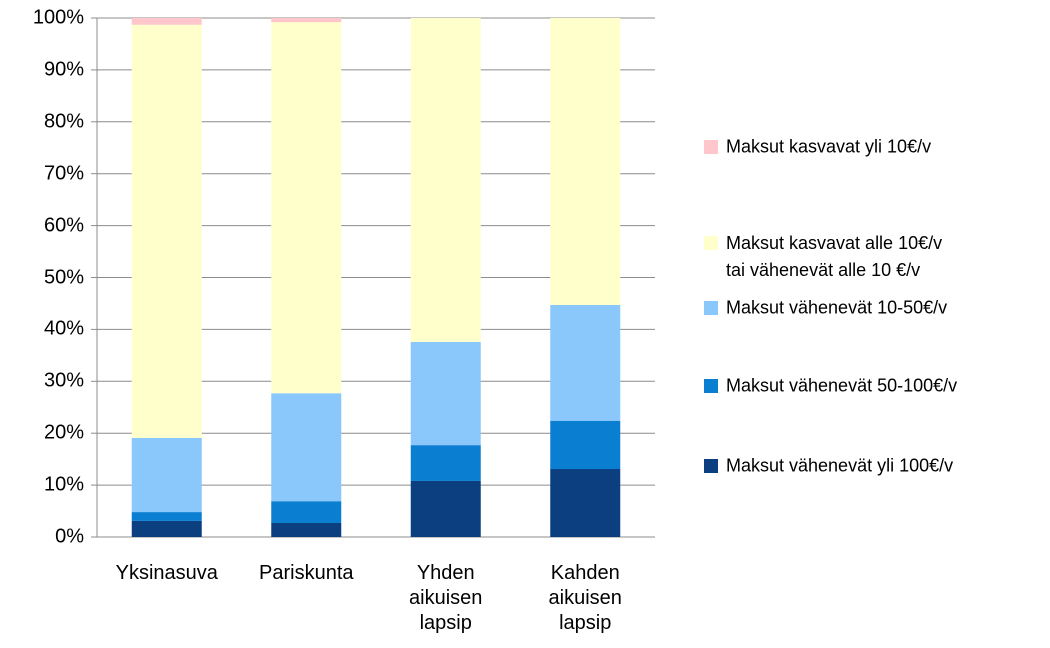  What do you see at coordinates (69, 536) in the screenshot?
I see `y-tick-label: 0%` at bounding box center [69, 536].